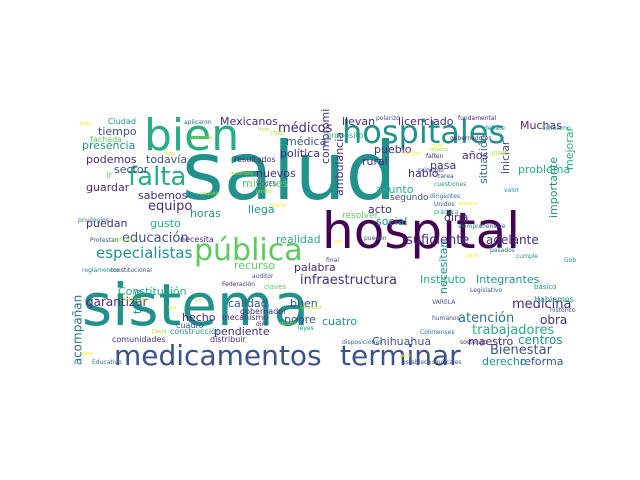  What do you see at coordinates (443, 267) in the screenshot?
I see `word-necesitan: necesitan` at bounding box center [443, 267].